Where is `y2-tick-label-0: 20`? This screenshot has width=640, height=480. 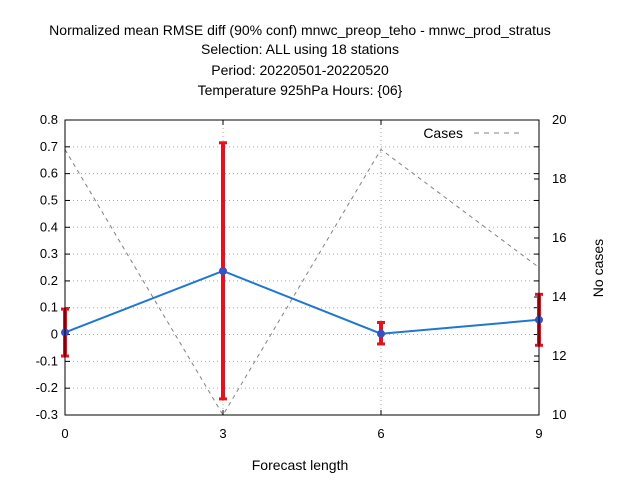 y2-tick-label-0: 20 is located at coordinates (559, 119).